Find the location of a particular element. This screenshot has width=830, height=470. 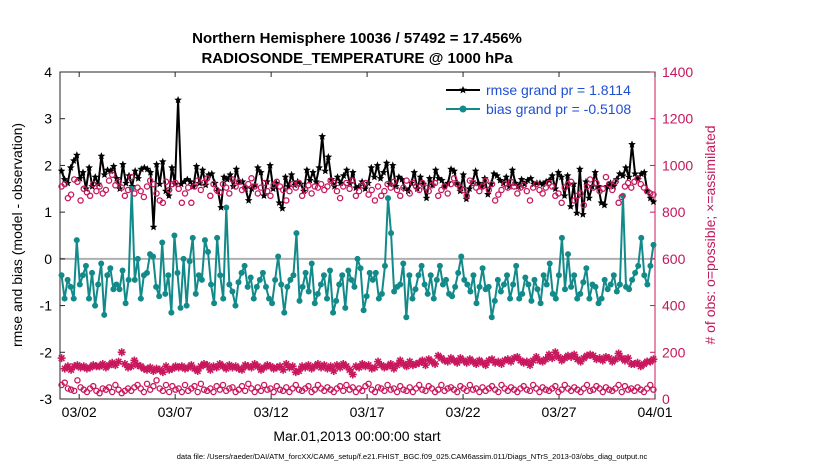

y-tick-label-left: 2 is located at coordinates (48, 165).